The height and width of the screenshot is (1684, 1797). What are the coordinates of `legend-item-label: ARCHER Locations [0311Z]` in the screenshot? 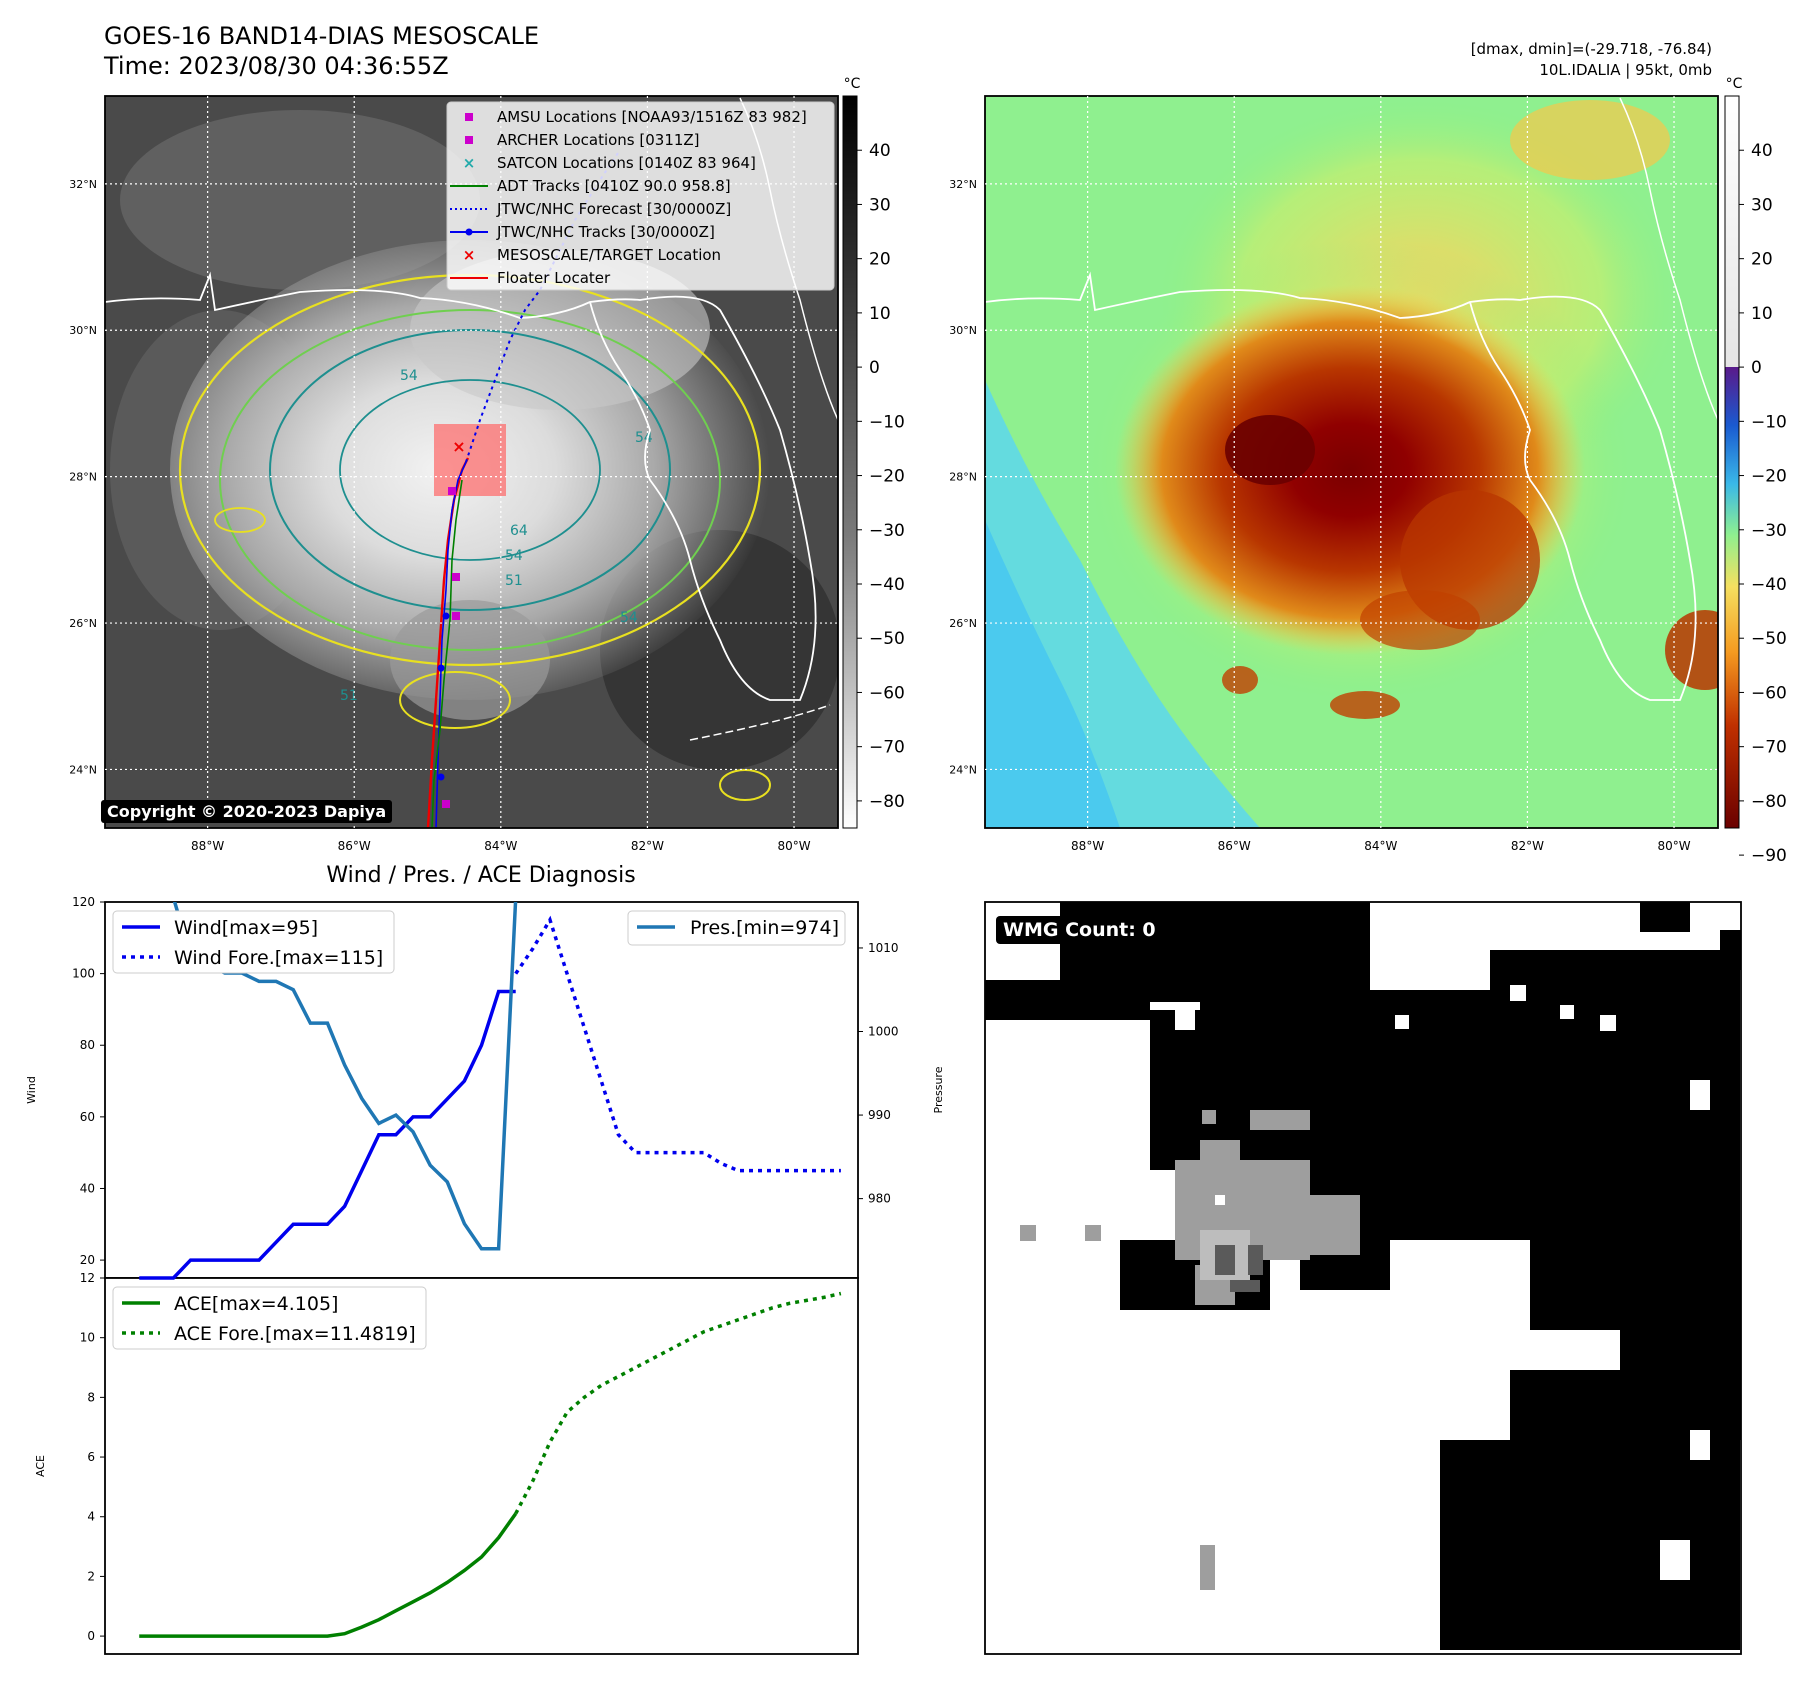 It's located at (598, 140).